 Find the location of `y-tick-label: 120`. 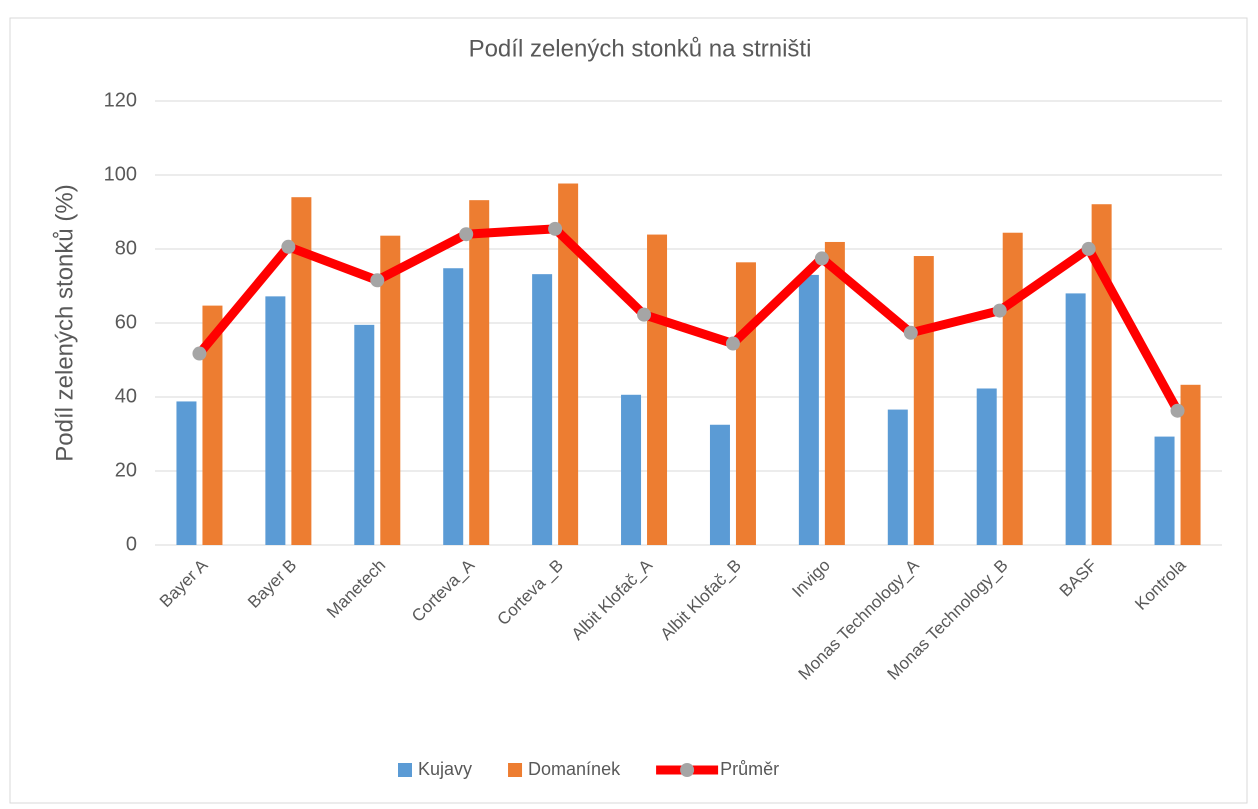

y-tick-label: 120 is located at coordinates (120, 100).